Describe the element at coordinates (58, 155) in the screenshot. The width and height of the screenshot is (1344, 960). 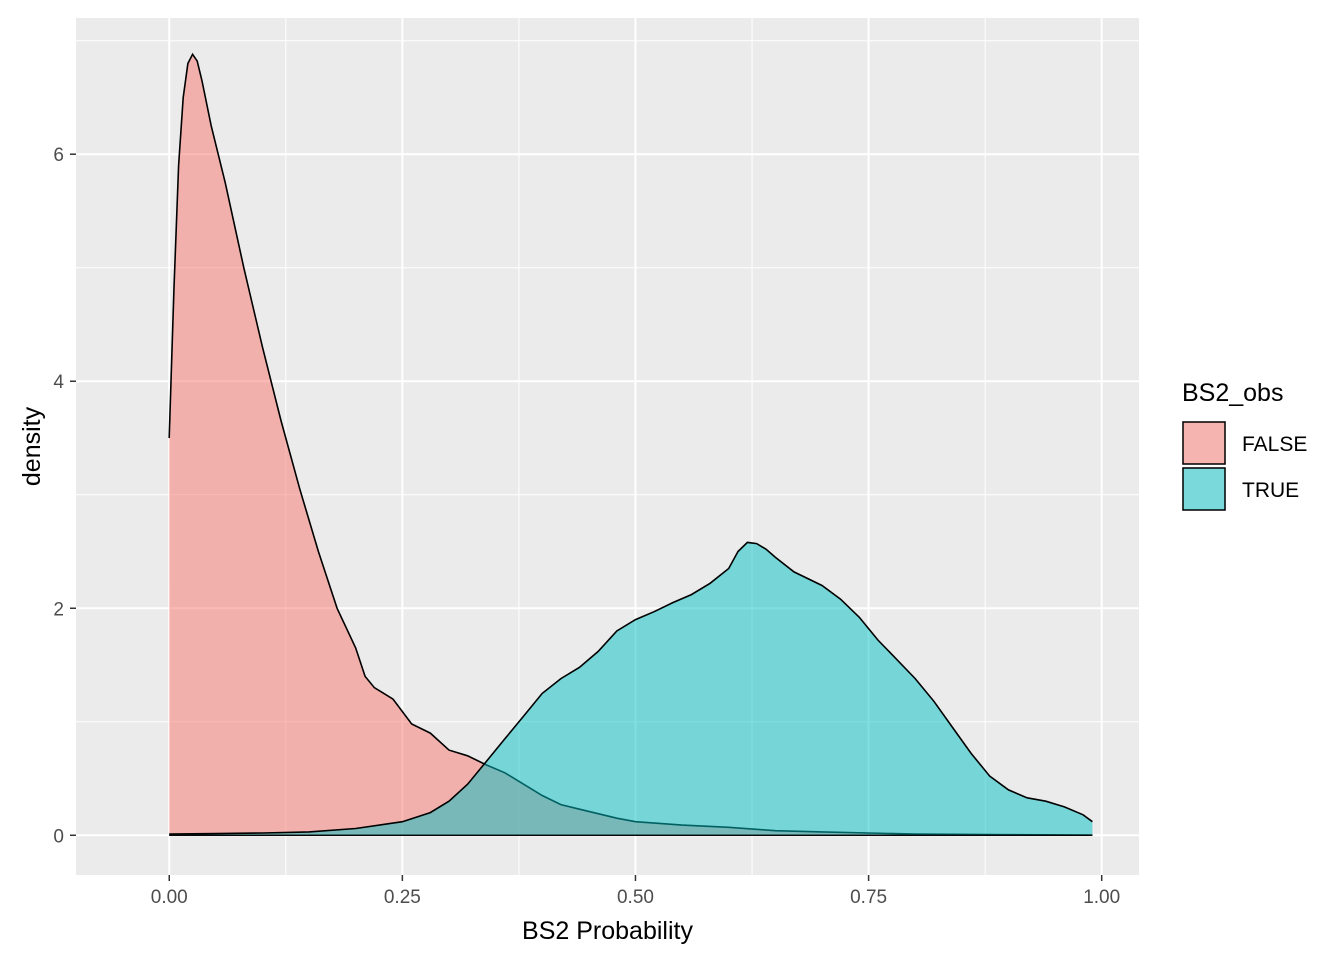
I see `y-tick-label: 6` at that location.